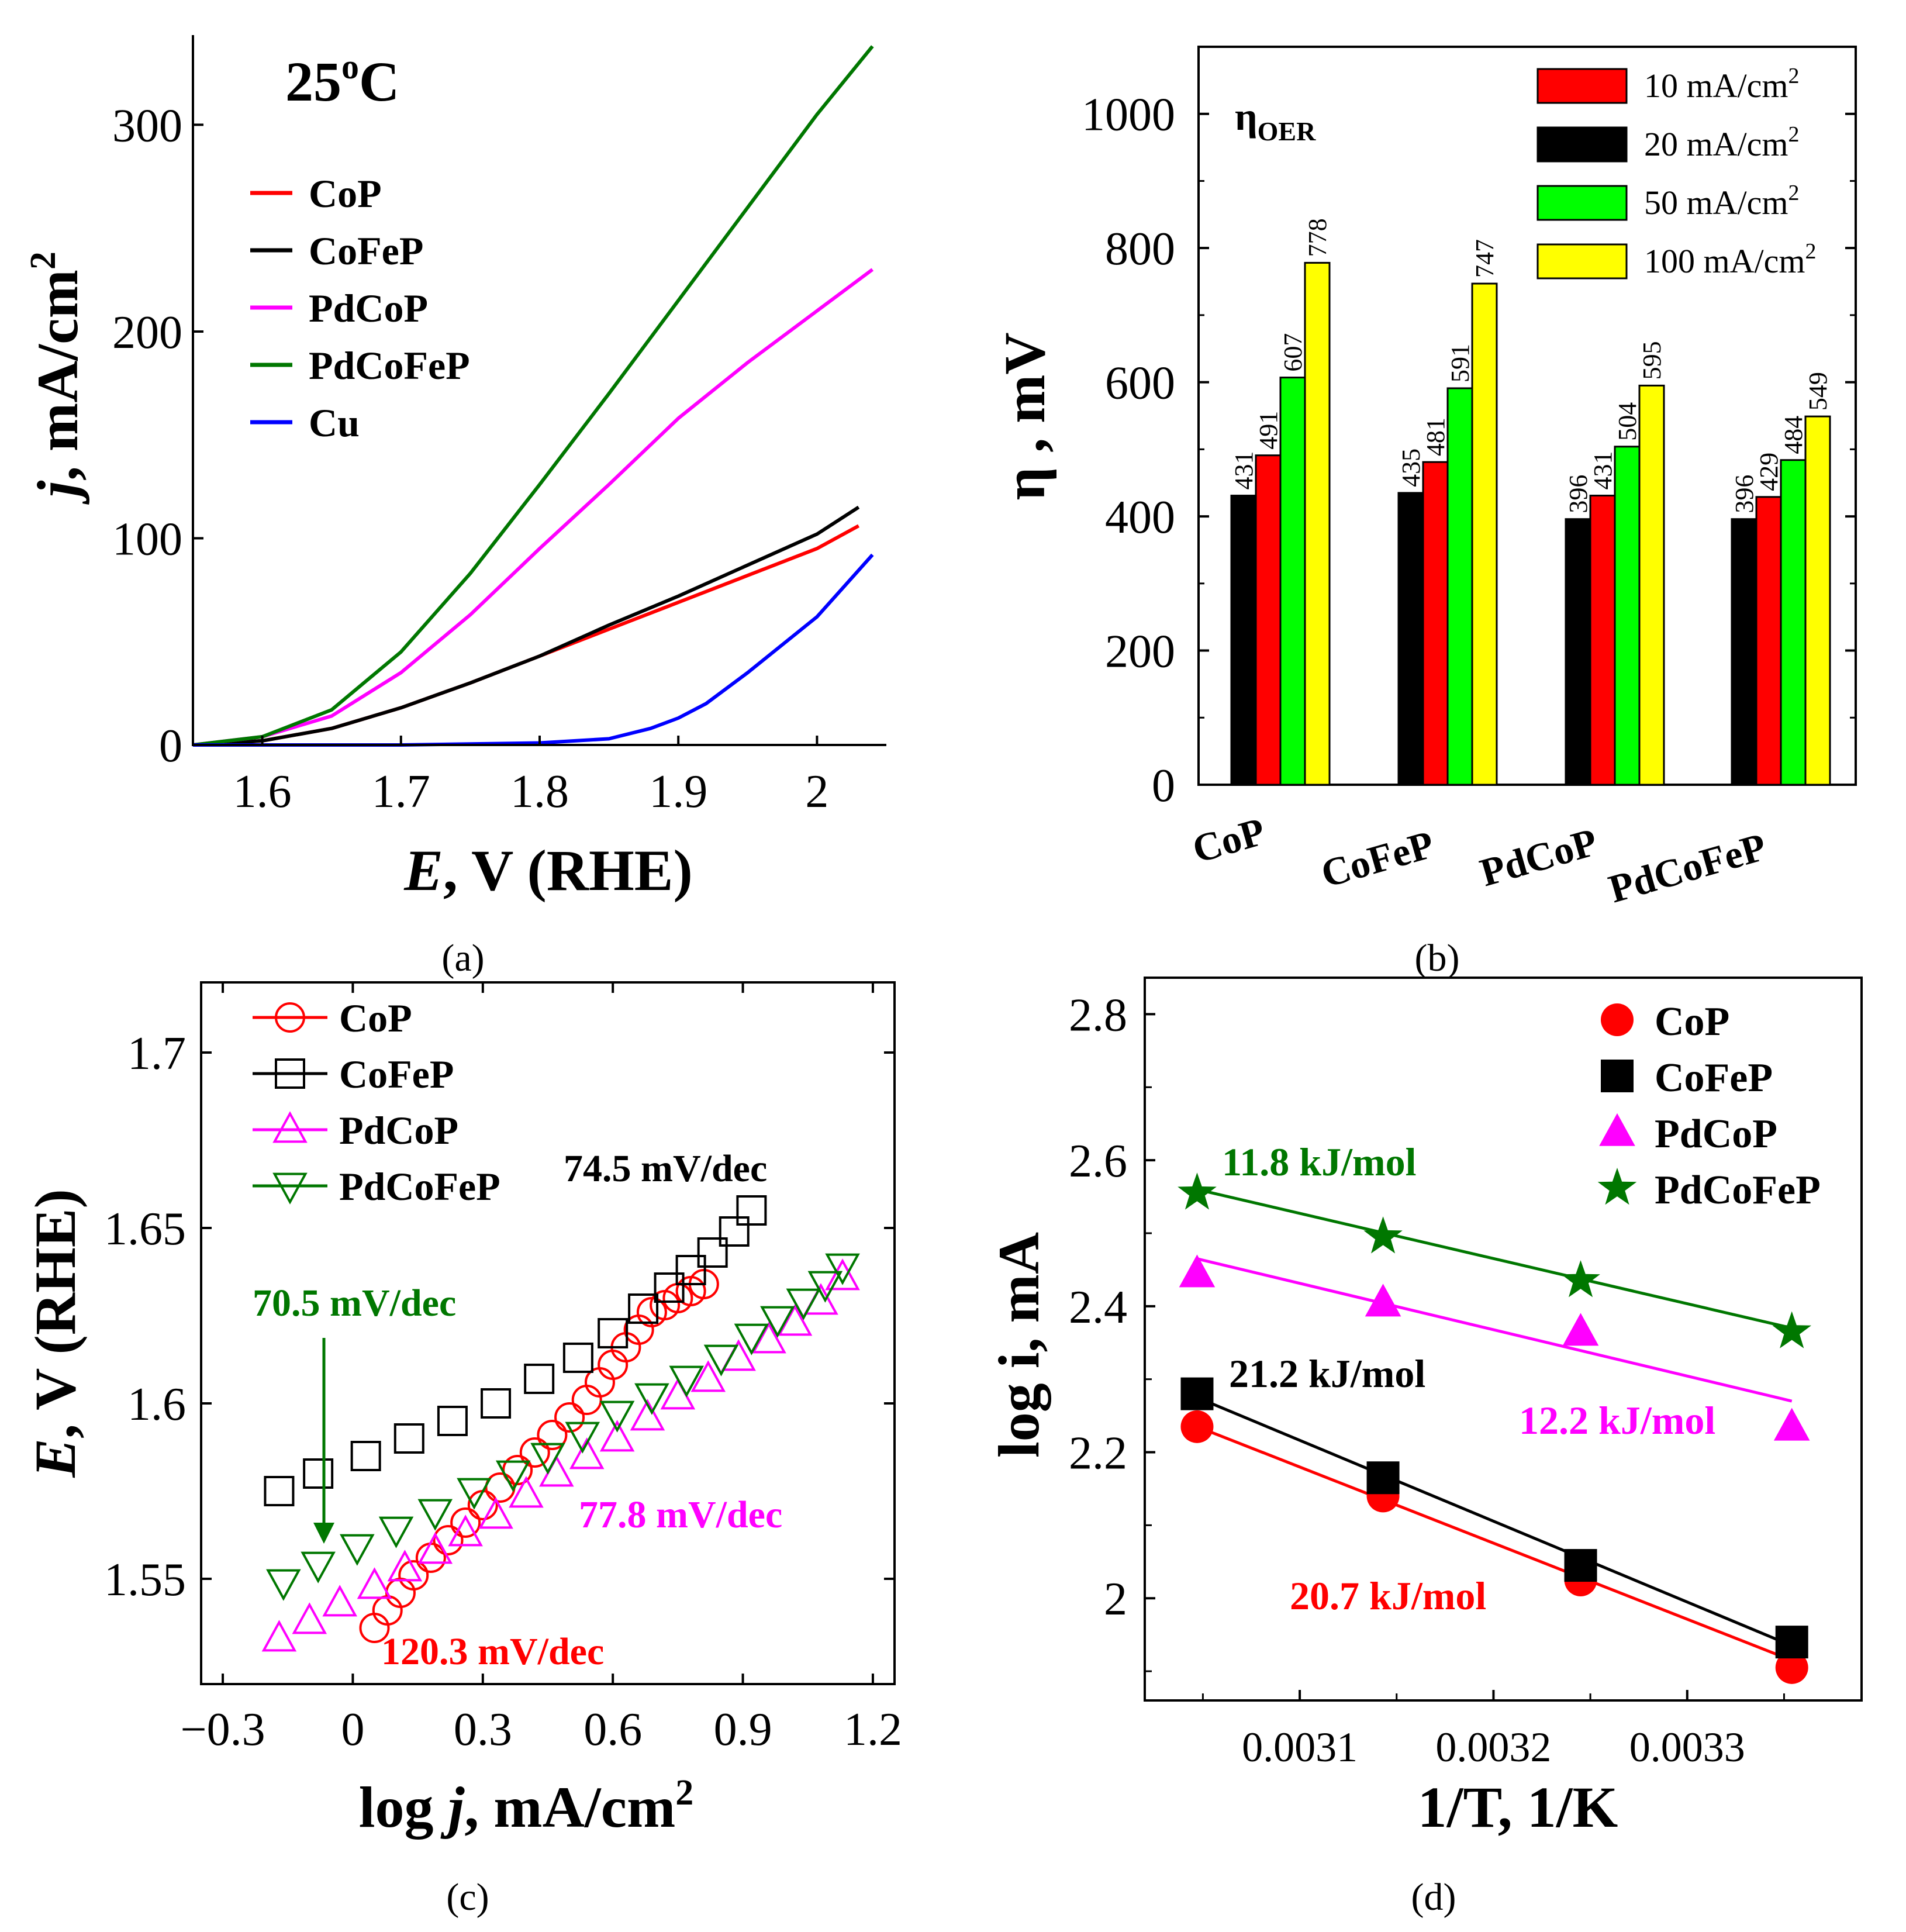  I want to click on x-tick-label: 1.7, so click(401, 791).